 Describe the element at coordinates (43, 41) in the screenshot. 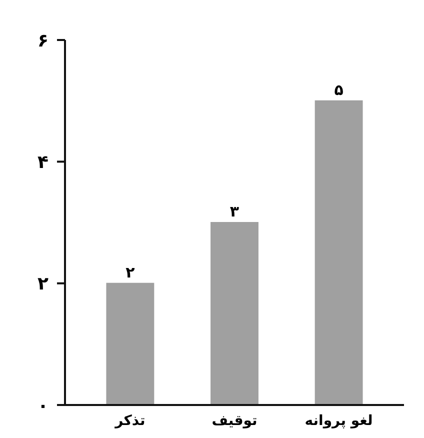

I see `y-tick-label: ۶` at that location.